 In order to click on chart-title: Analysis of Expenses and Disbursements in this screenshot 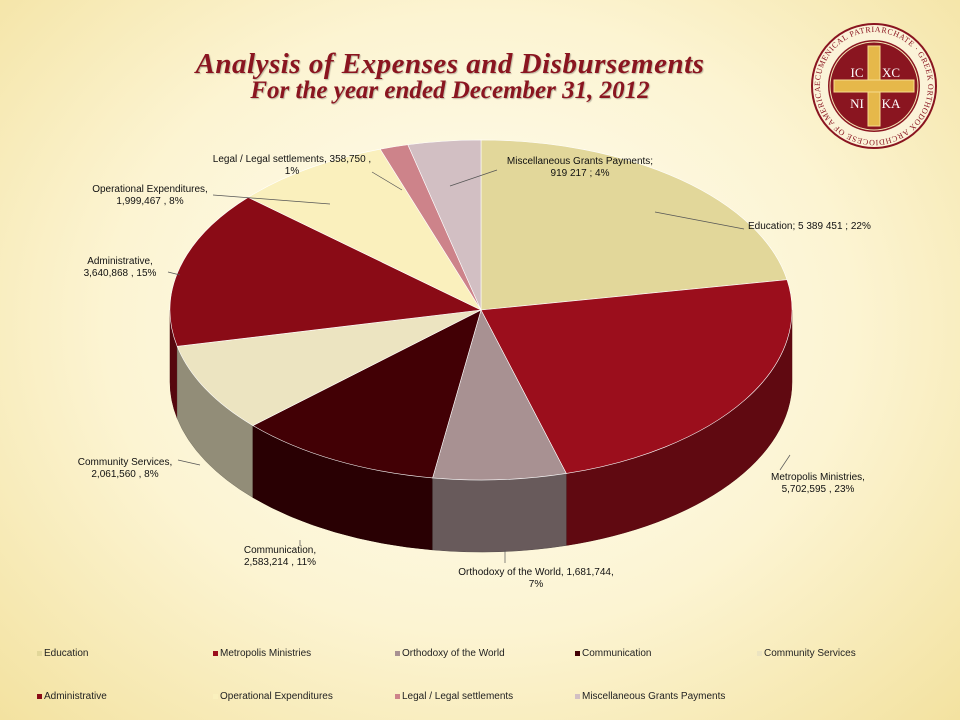, I will do `click(450, 64)`.